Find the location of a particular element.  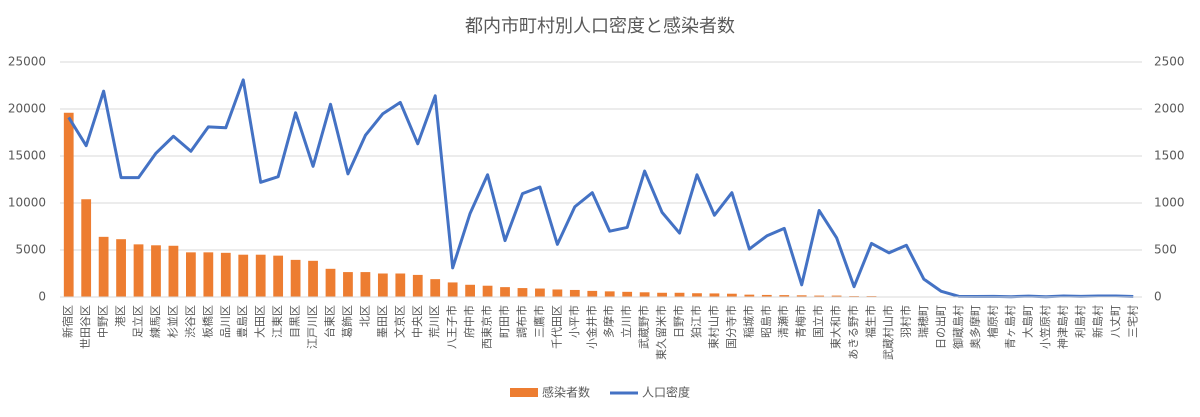

x-tick-label: 江戸川区 is located at coordinates (312, 327).